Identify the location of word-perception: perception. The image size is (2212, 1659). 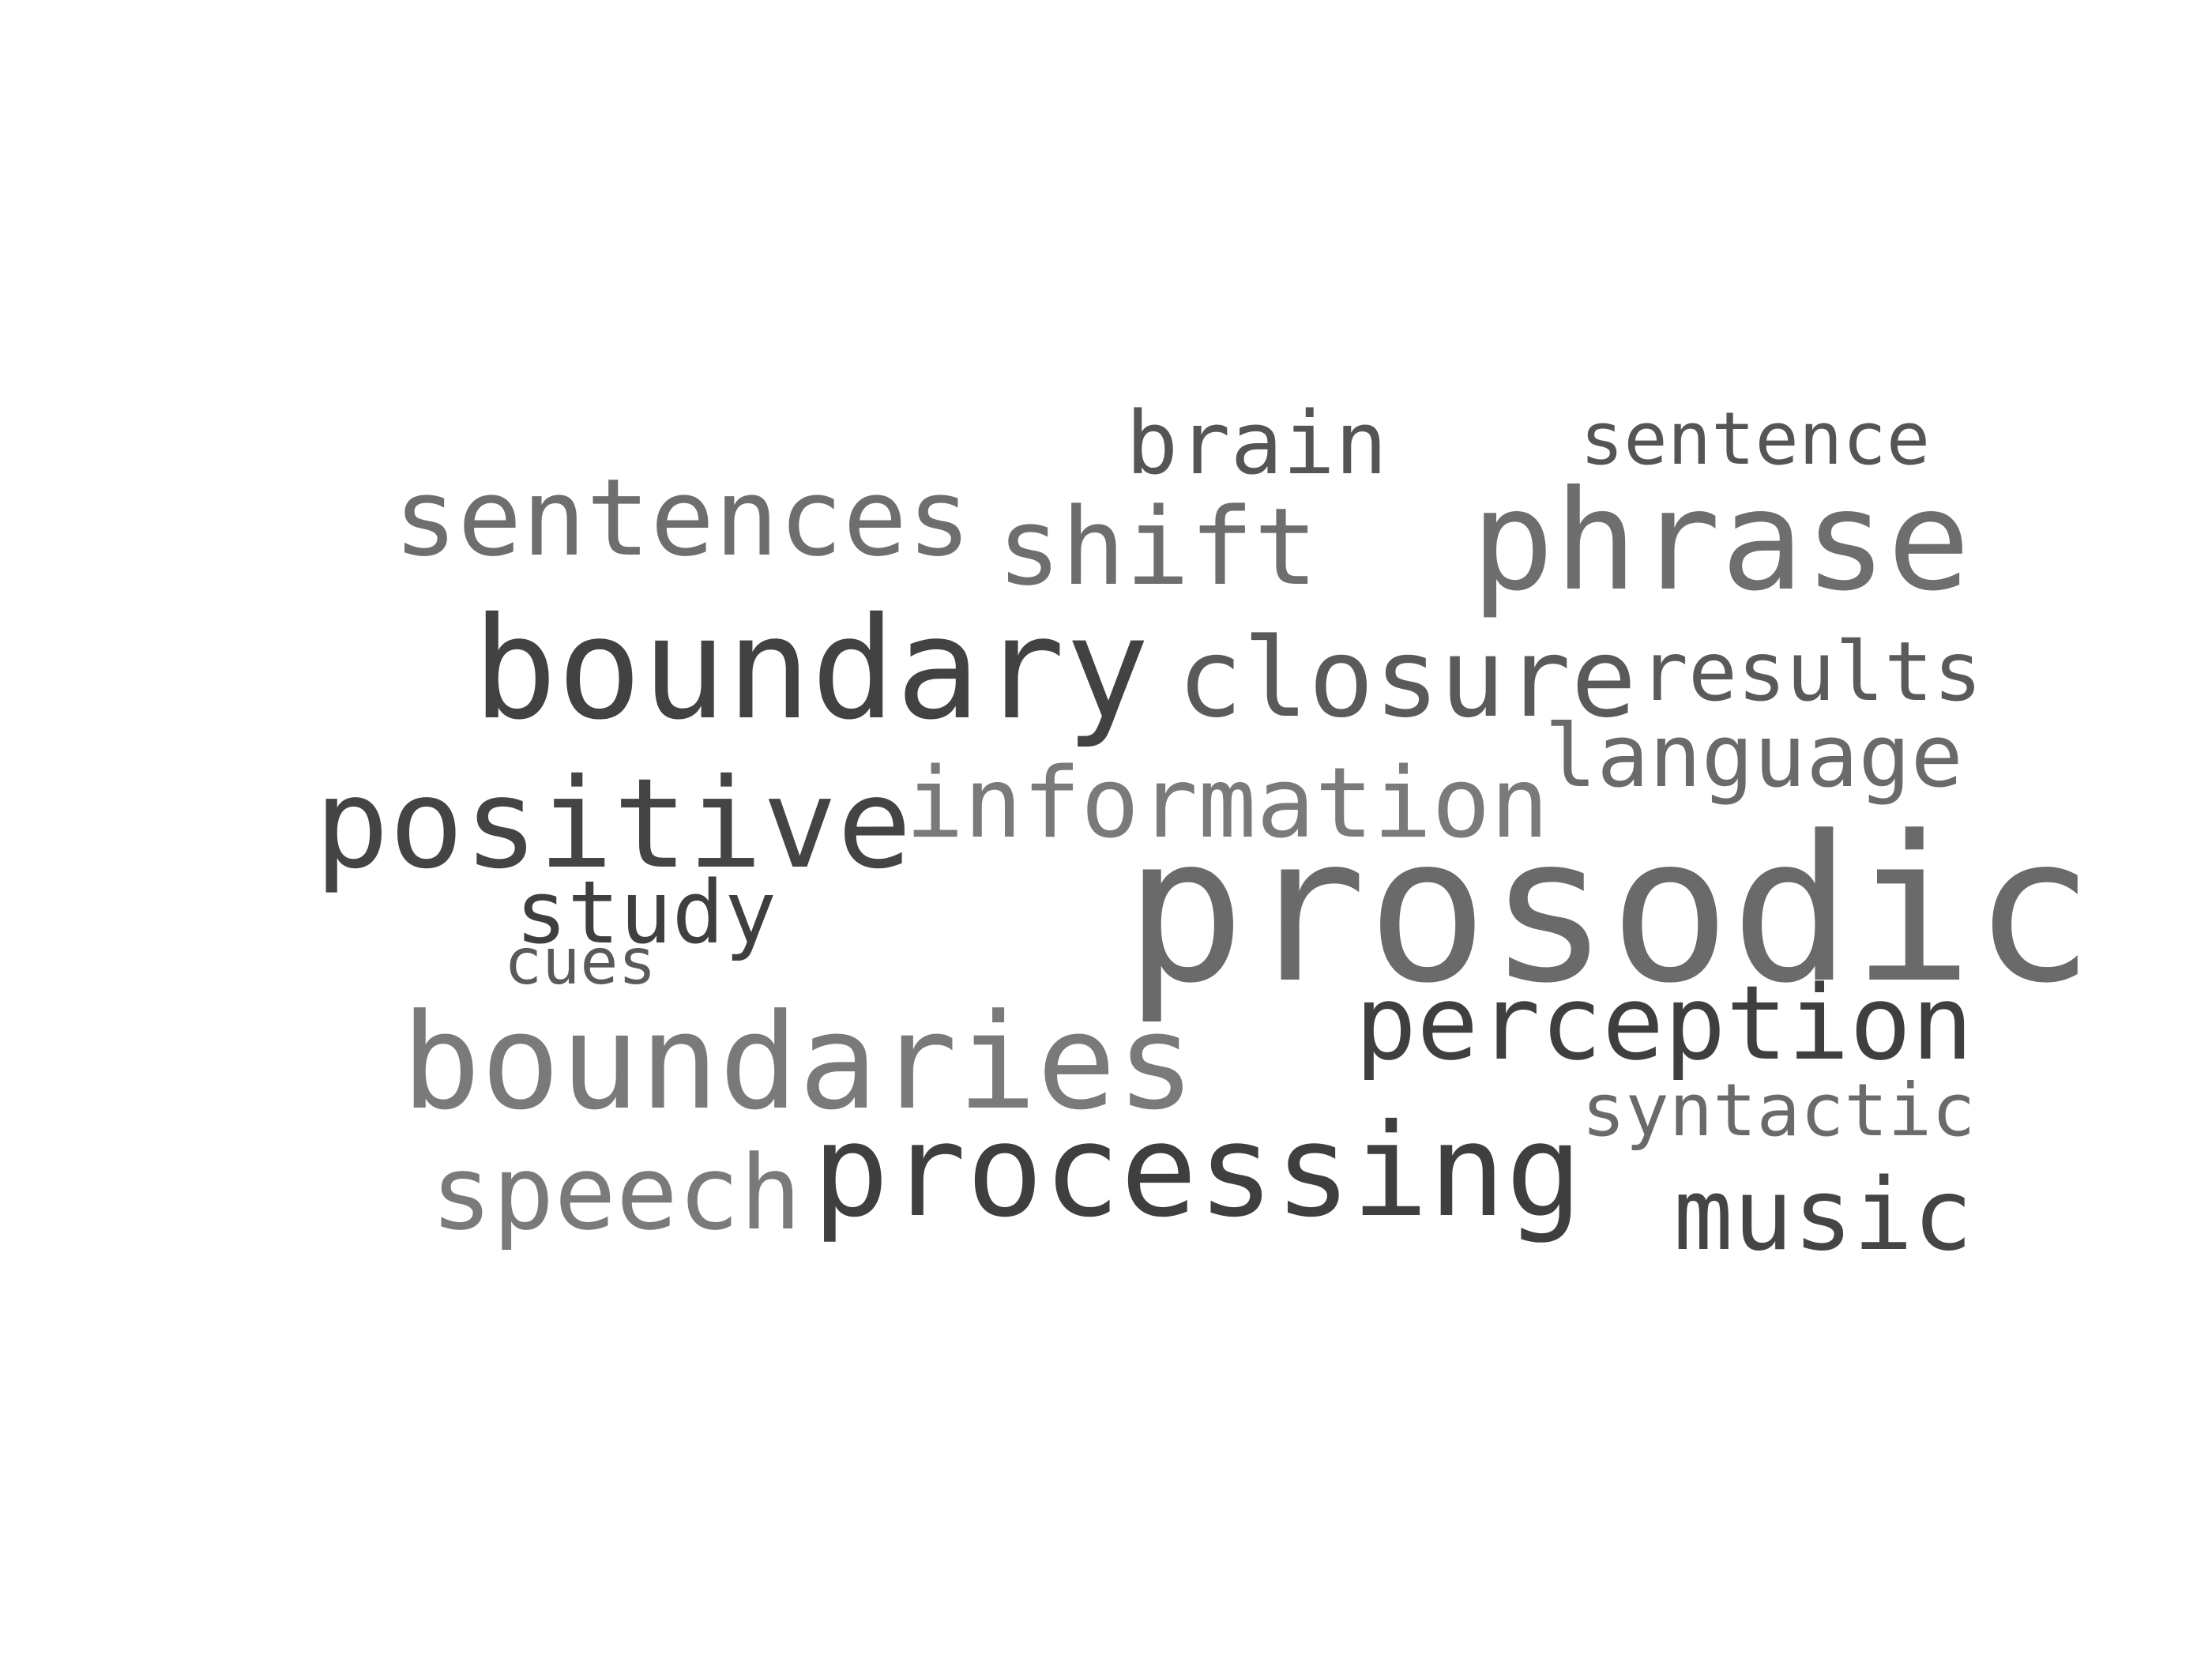
(1664, 1023).